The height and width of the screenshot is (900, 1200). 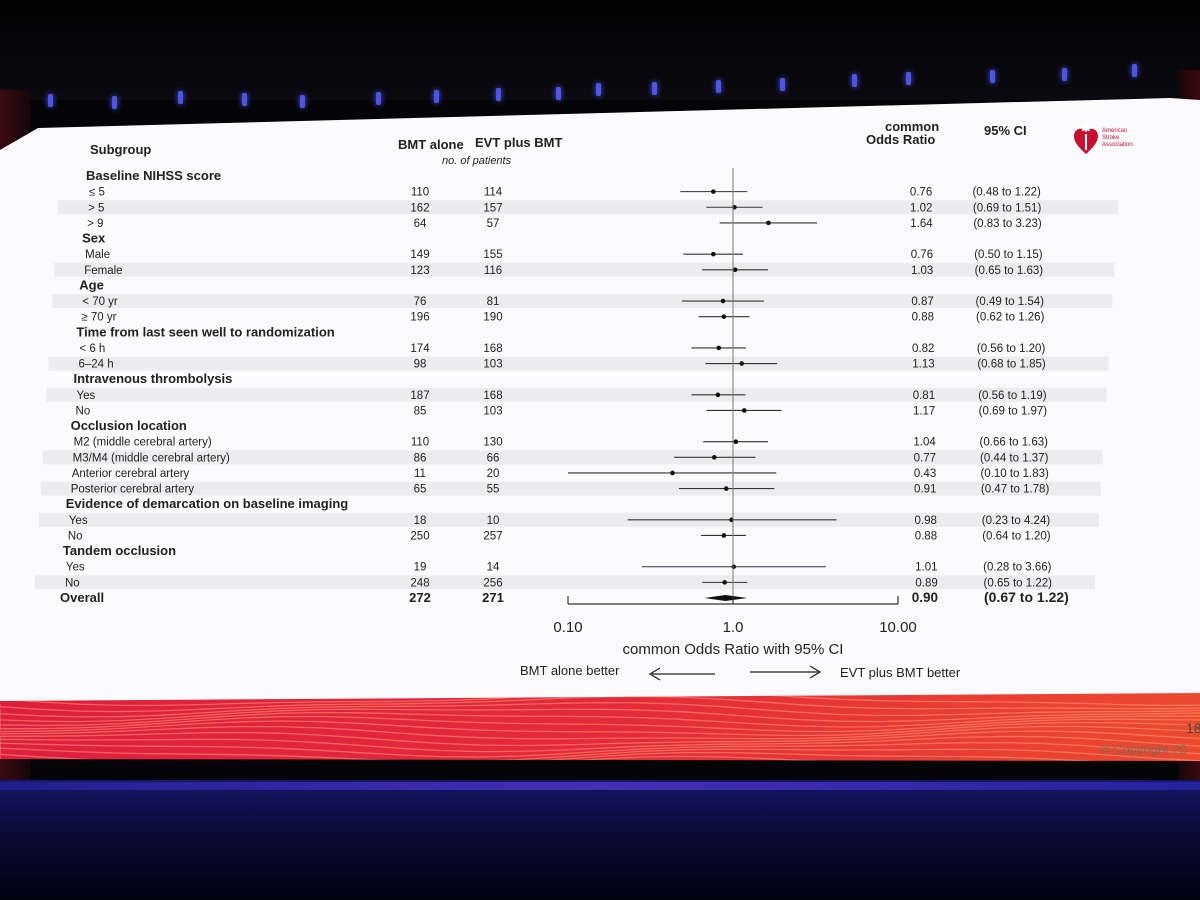 What do you see at coordinates (924, 396) in the screenshot?
I see `odds-ratio-value: 0.81` at bounding box center [924, 396].